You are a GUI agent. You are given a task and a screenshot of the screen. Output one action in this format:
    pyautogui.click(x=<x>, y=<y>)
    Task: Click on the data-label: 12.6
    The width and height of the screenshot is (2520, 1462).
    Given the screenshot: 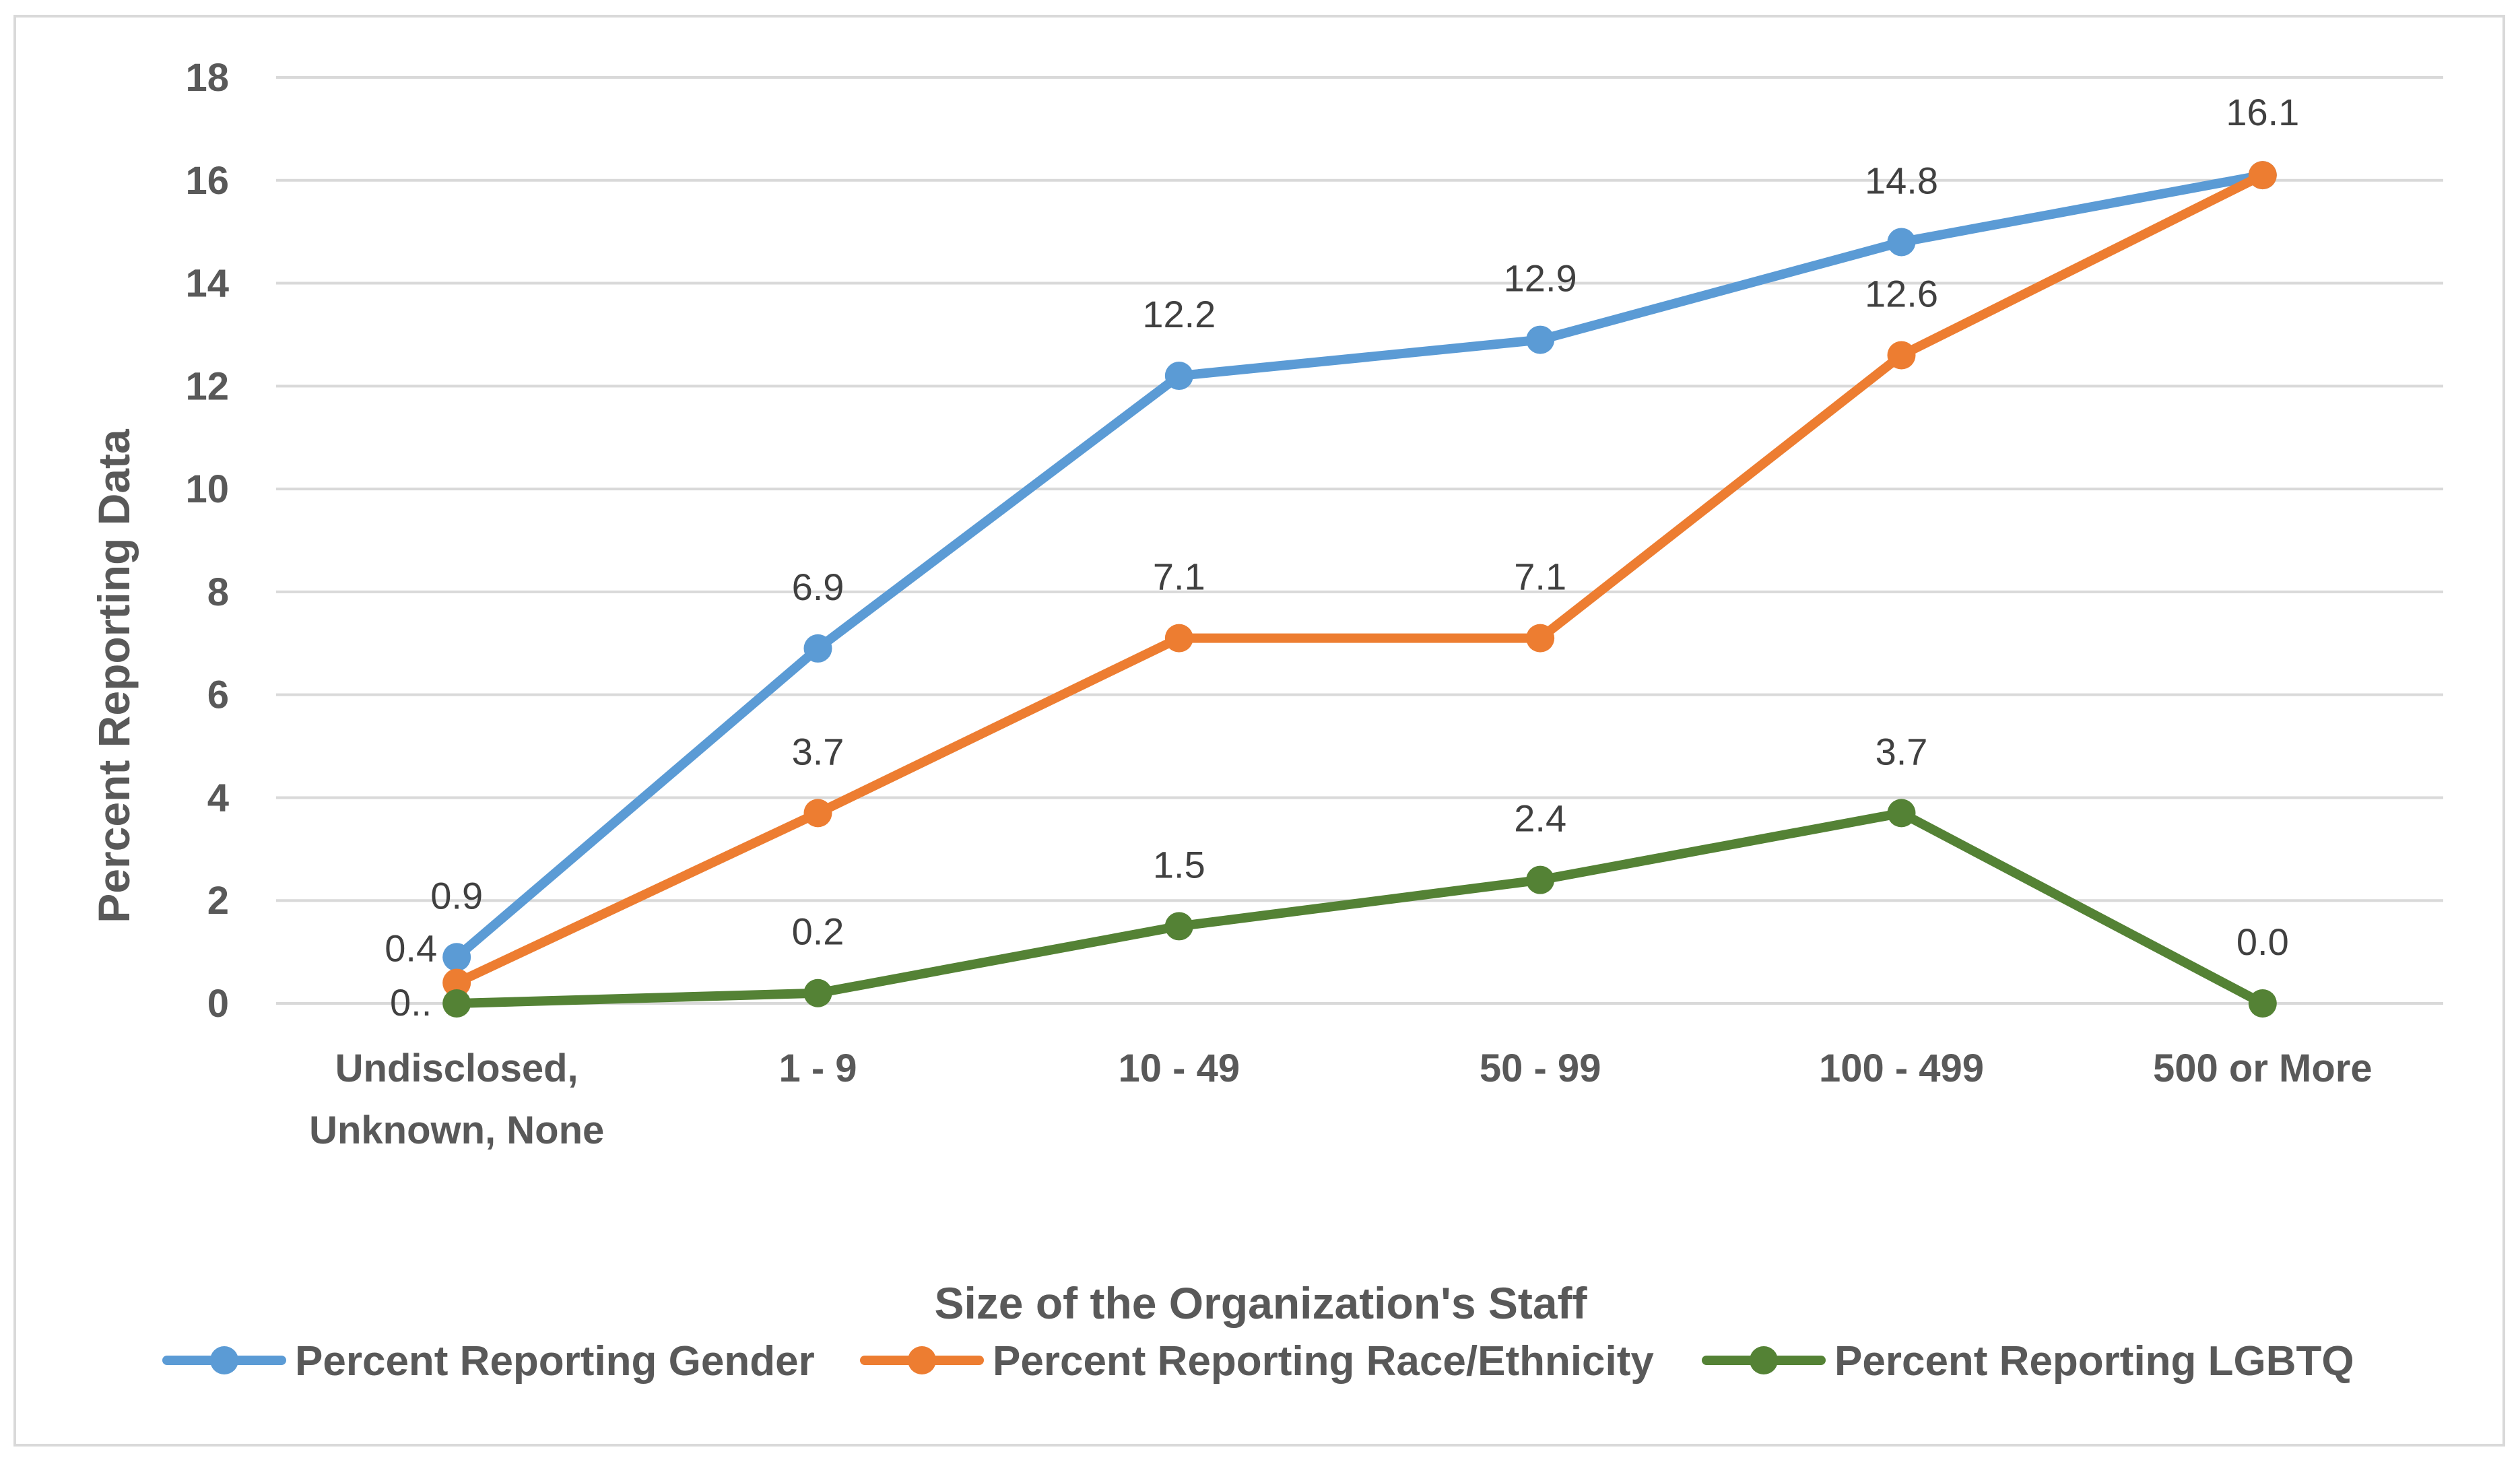 What is the action you would take?
    pyautogui.click(x=1902, y=294)
    